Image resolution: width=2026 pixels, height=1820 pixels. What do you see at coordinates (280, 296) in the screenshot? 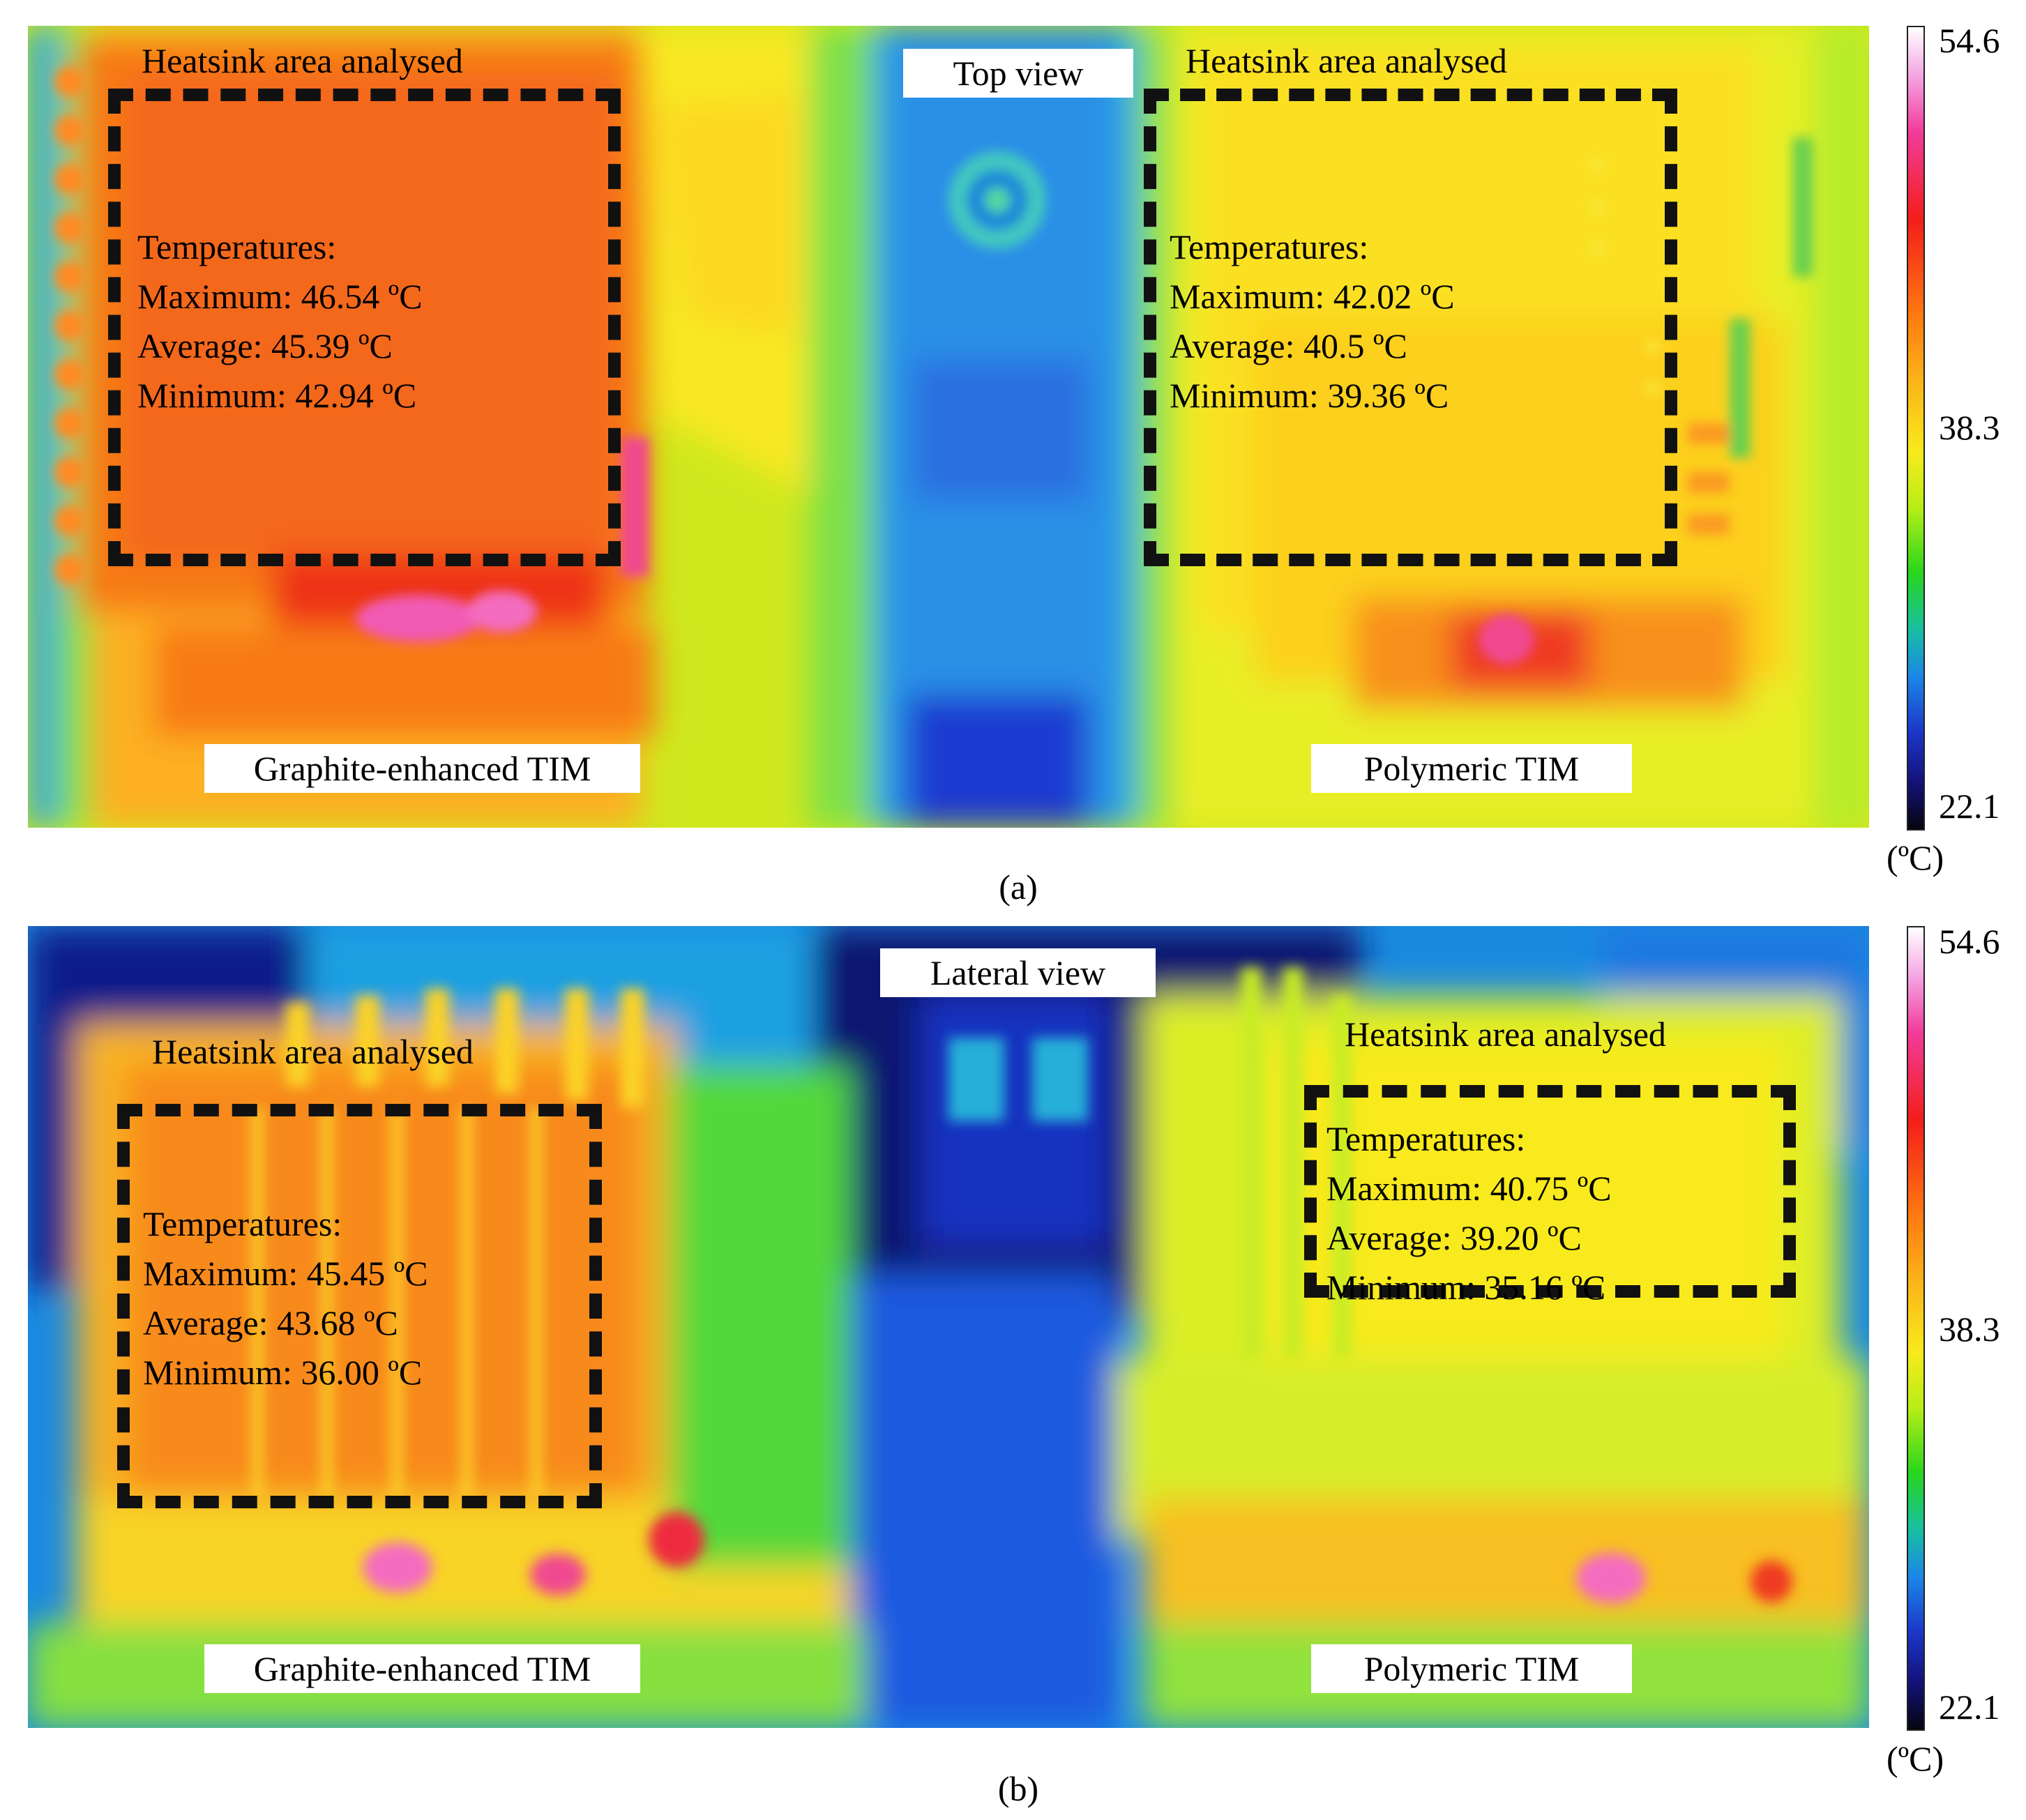
I see `temperature-max: Maximum: 46.54 ºC` at bounding box center [280, 296].